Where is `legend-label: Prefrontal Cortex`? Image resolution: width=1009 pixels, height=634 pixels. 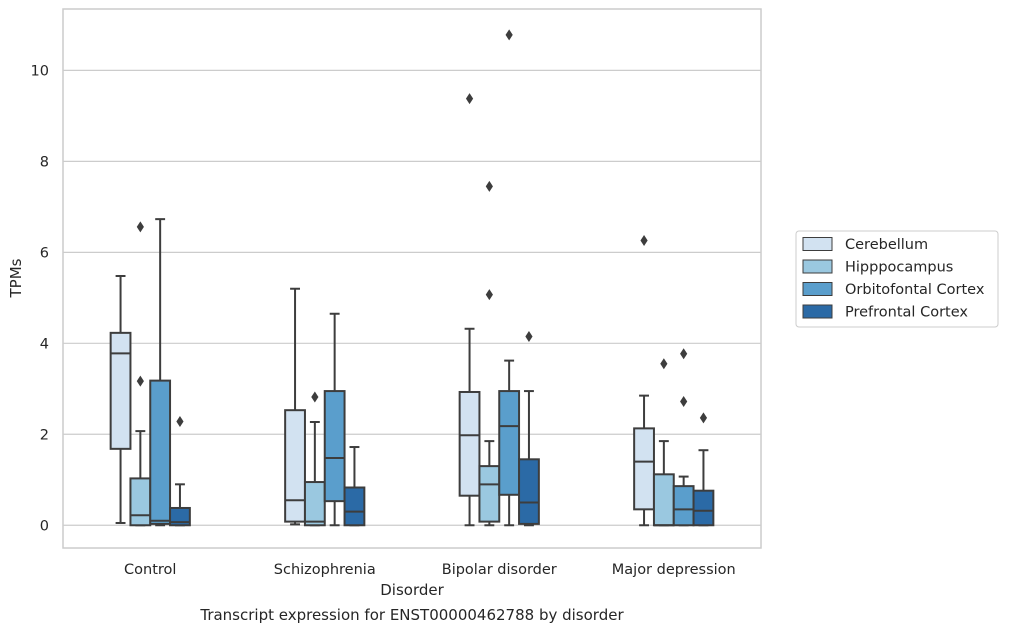
legend-label: Prefrontal Cortex is located at coordinates (906, 313).